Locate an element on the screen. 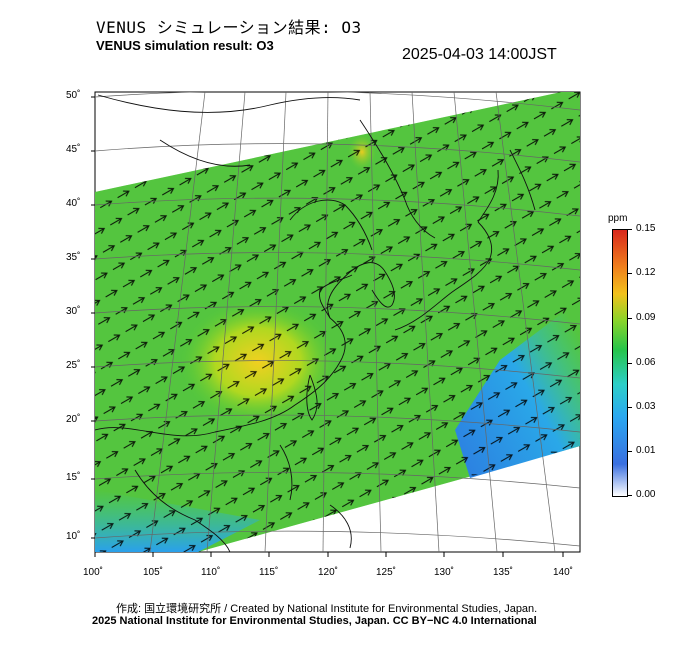  colorbar-label: 0.01 is located at coordinates (646, 450).